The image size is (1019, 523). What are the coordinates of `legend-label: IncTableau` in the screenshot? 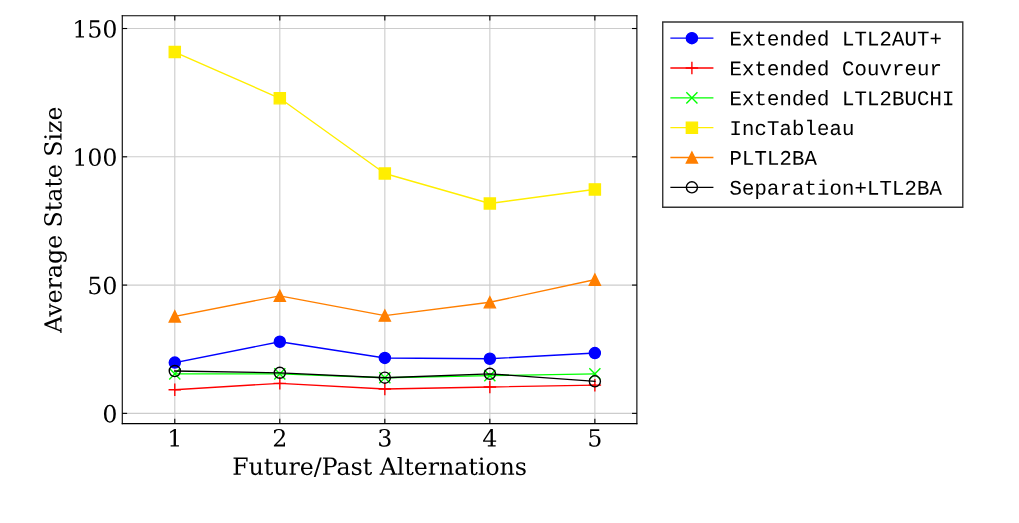 It's located at (792, 127).